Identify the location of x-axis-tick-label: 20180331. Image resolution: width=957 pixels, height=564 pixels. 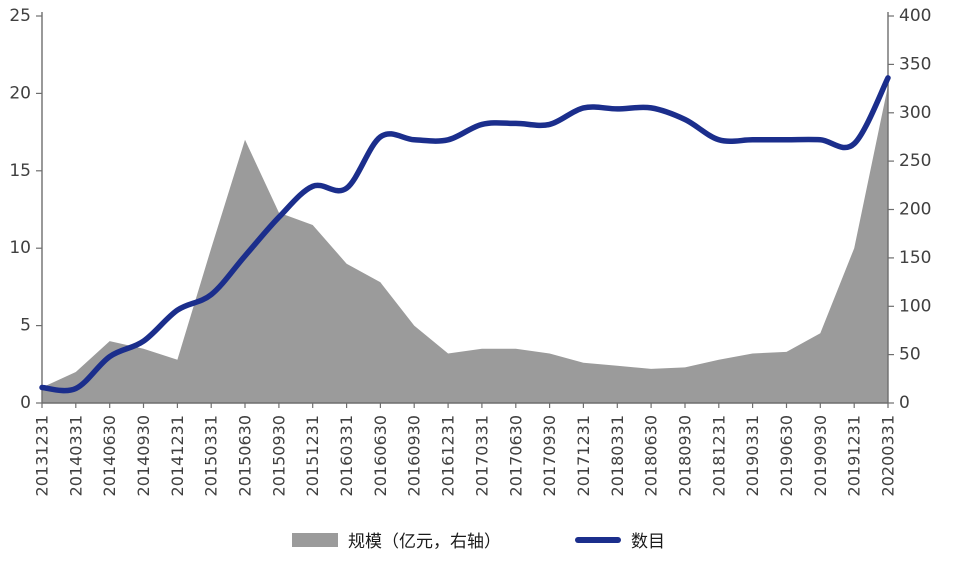
(617, 455).